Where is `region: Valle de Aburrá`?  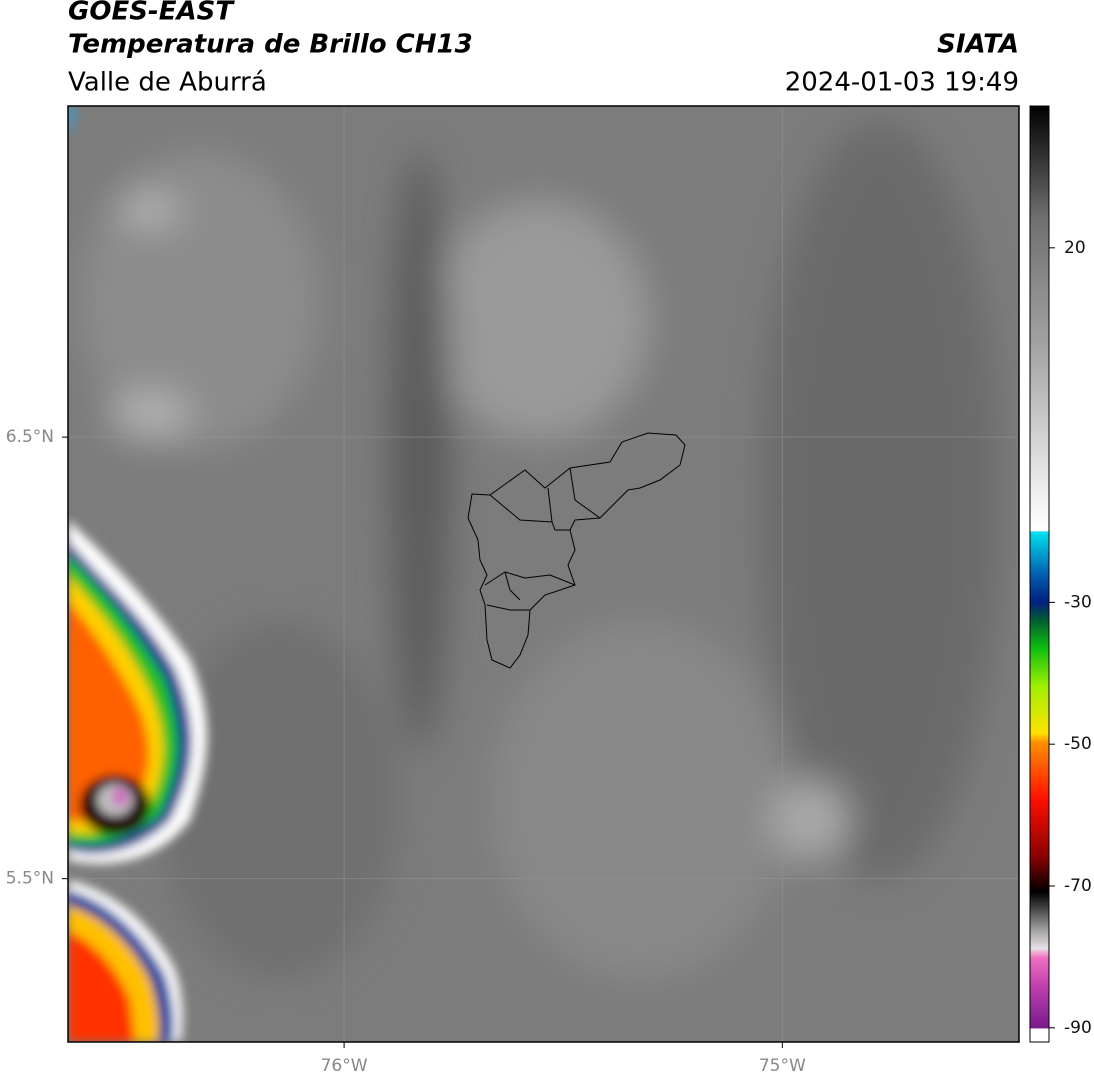 region: Valle de Aburrá is located at coordinates (167, 83).